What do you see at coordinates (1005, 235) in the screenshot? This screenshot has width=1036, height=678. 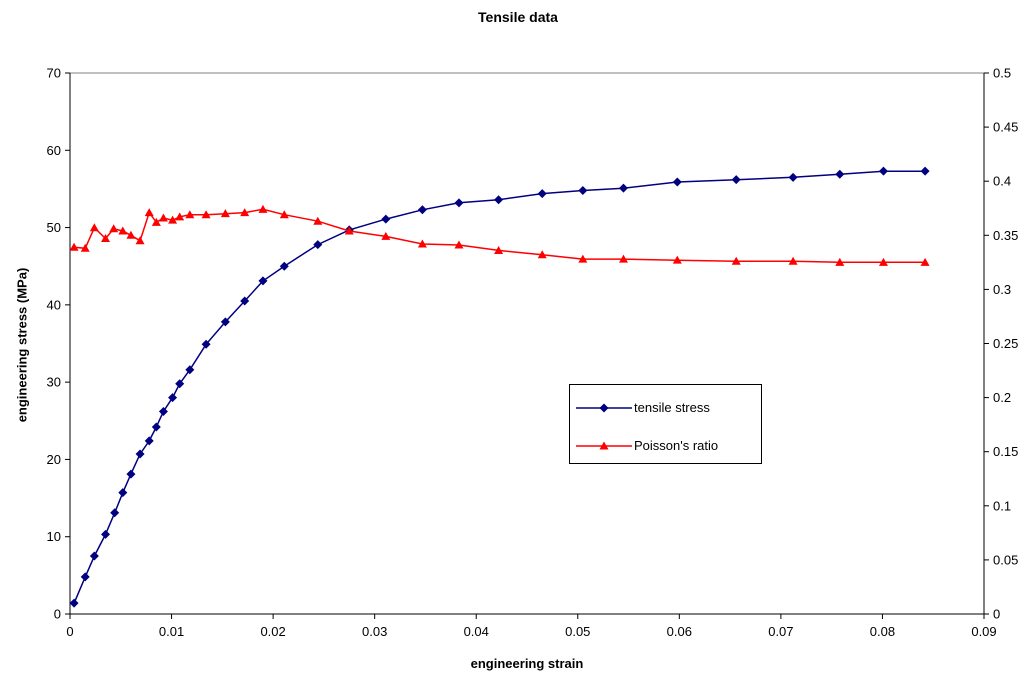 I see `y2-tick-label: 0.35` at bounding box center [1005, 235].